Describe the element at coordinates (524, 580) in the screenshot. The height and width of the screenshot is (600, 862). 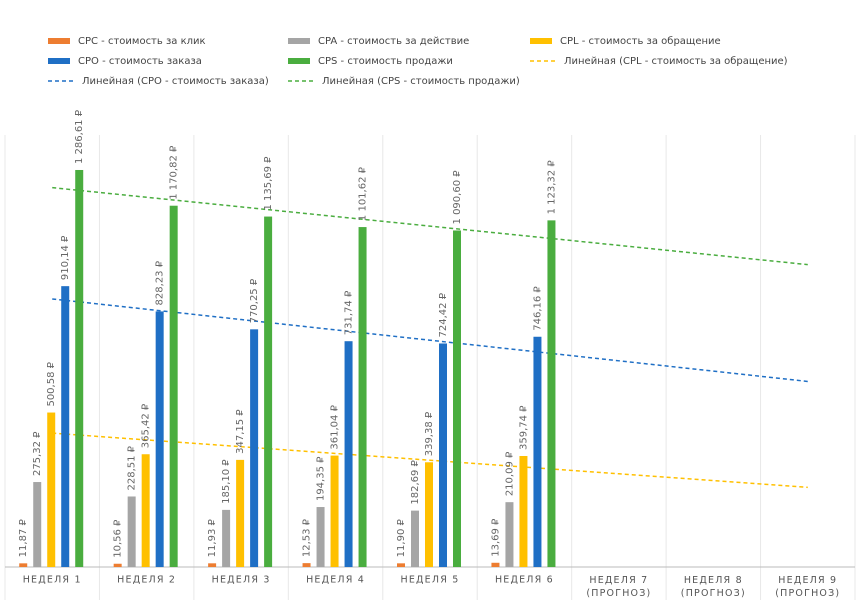
I see `x-tick-label: НЕДЕЛЯ 6` at that location.